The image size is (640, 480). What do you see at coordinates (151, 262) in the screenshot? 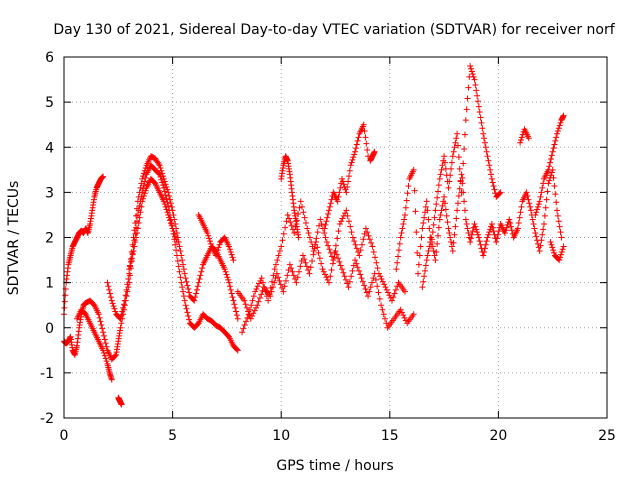
I see `series-arc-b` at bounding box center [151, 262].